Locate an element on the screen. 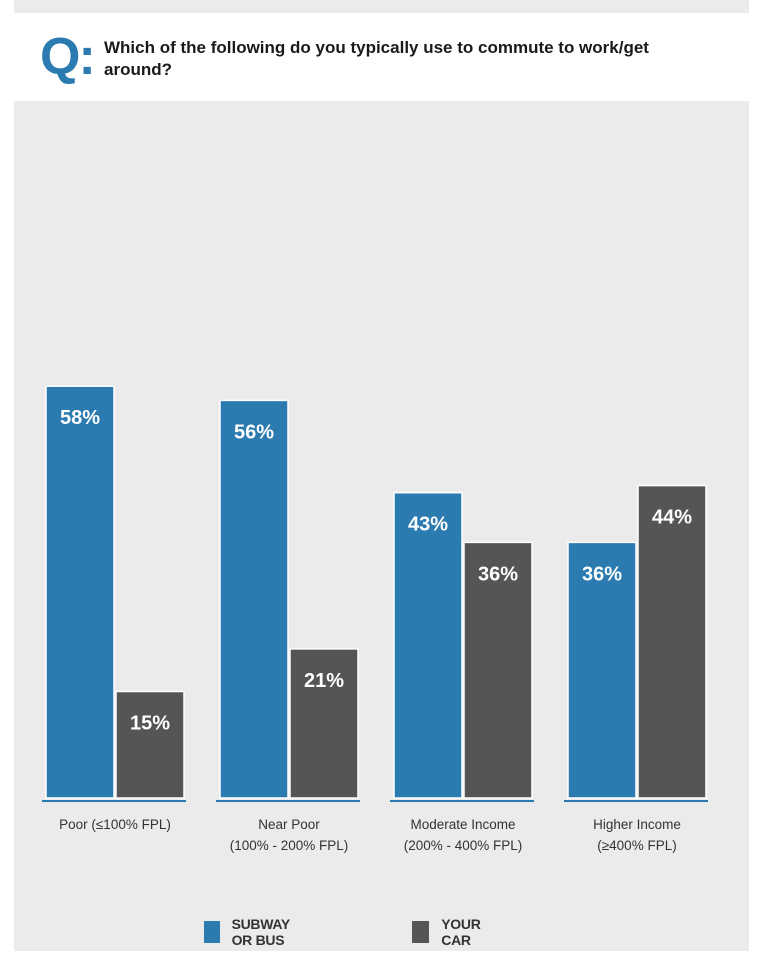  legend-swatch-your-car is located at coordinates (421, 932).